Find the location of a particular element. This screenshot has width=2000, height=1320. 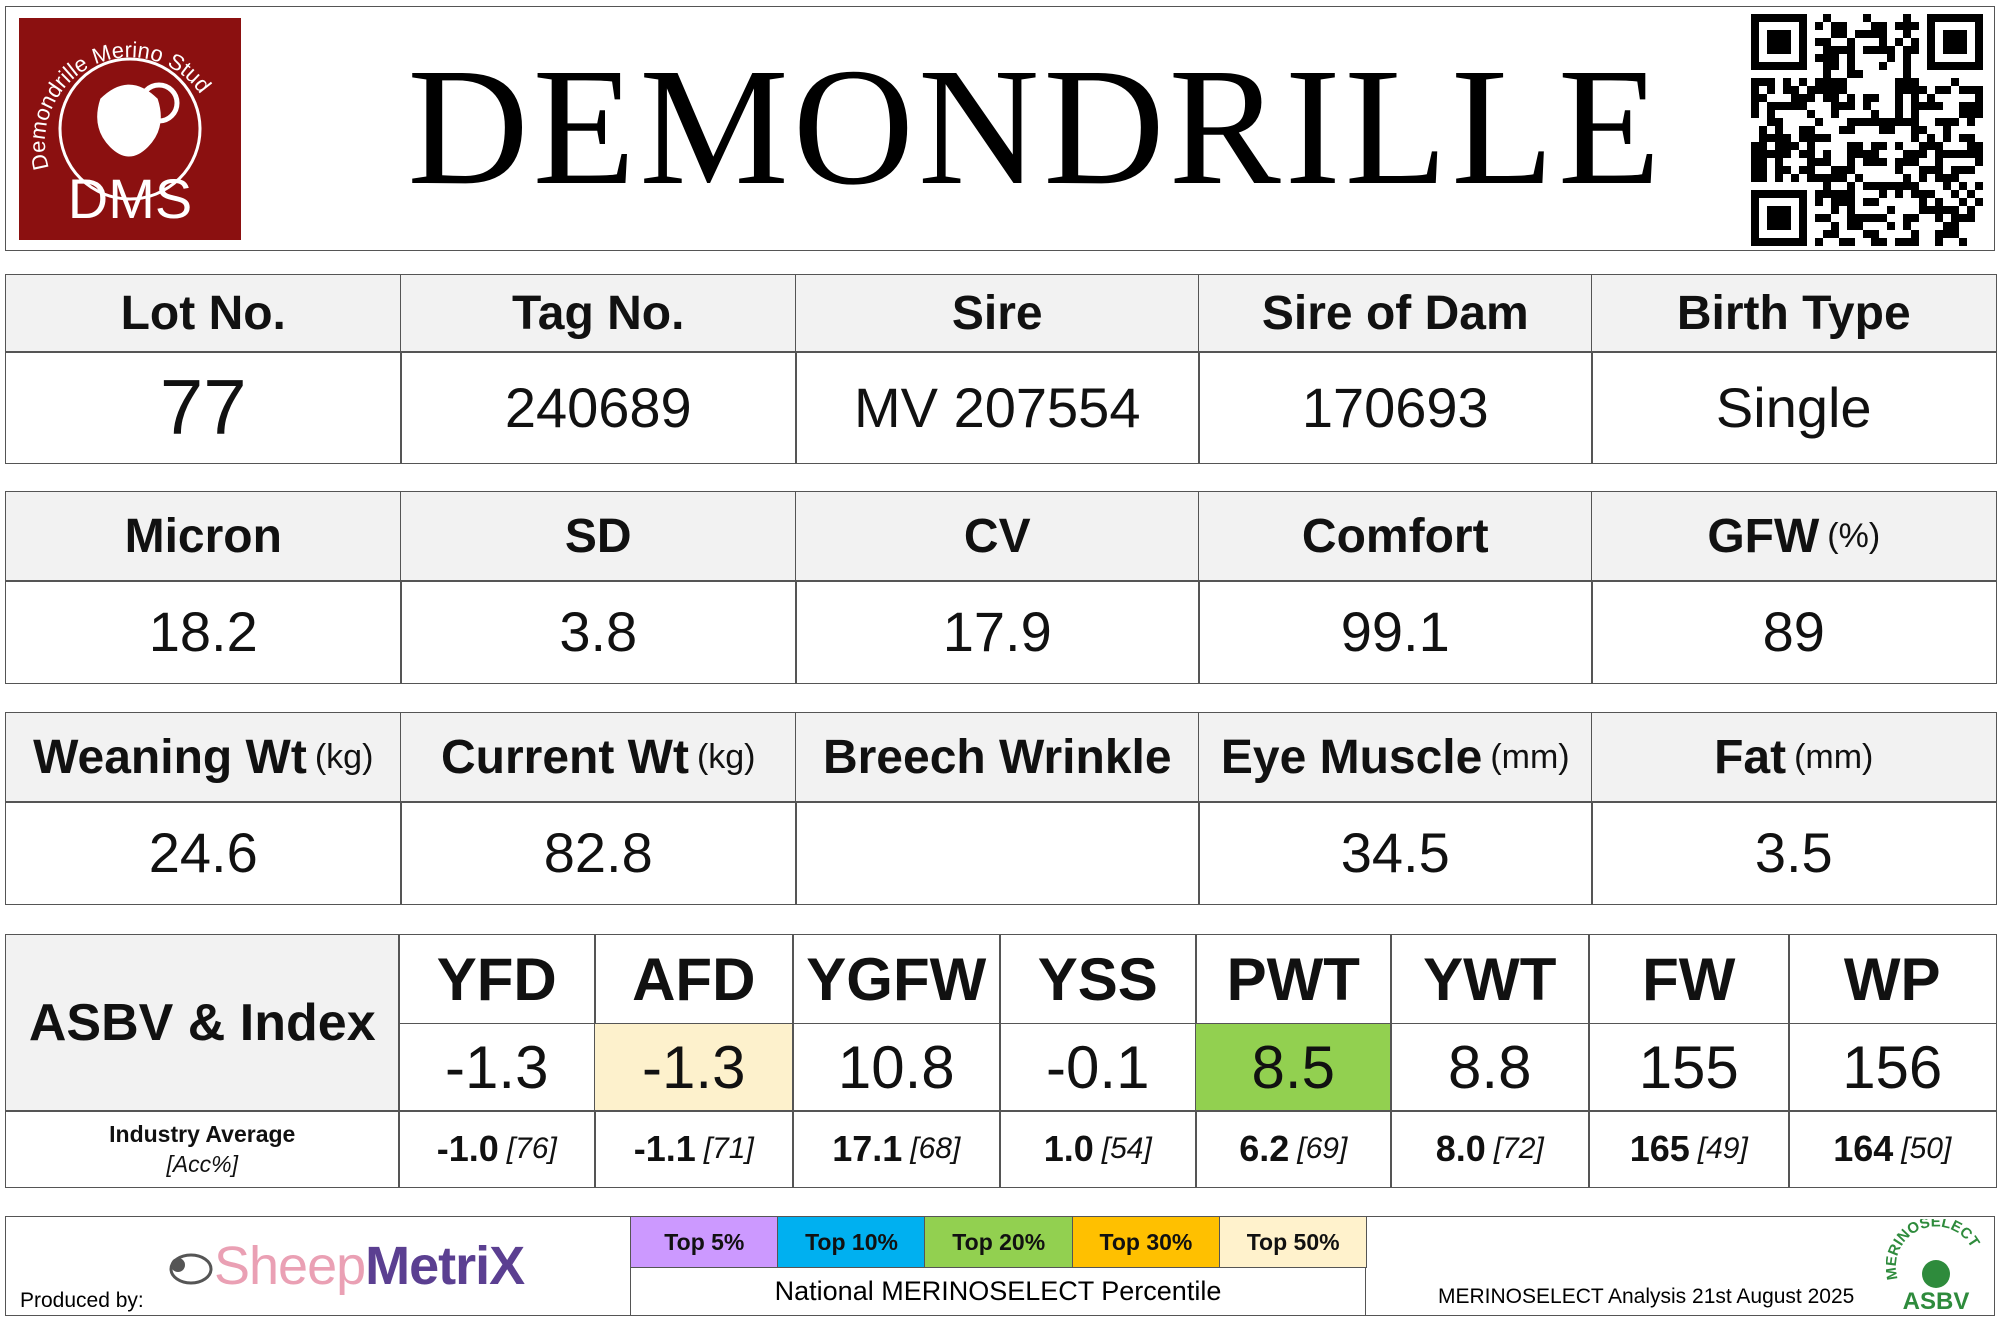

asbv-value: 156 is located at coordinates (1892, 1067).